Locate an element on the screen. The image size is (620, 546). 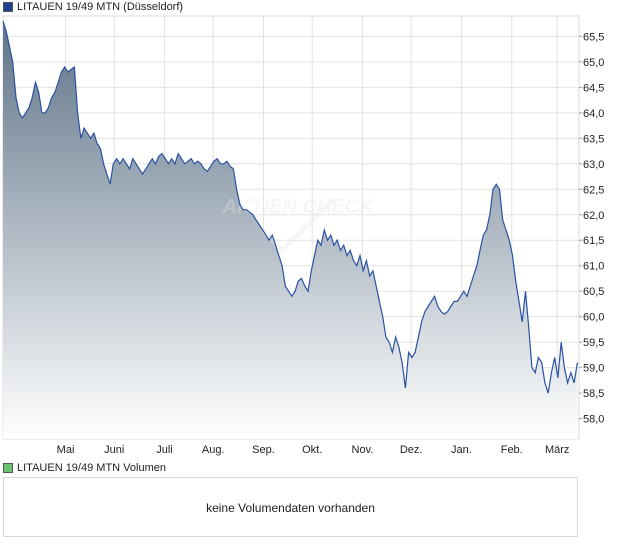
x-tick-label: Sep. is located at coordinates (263, 450).